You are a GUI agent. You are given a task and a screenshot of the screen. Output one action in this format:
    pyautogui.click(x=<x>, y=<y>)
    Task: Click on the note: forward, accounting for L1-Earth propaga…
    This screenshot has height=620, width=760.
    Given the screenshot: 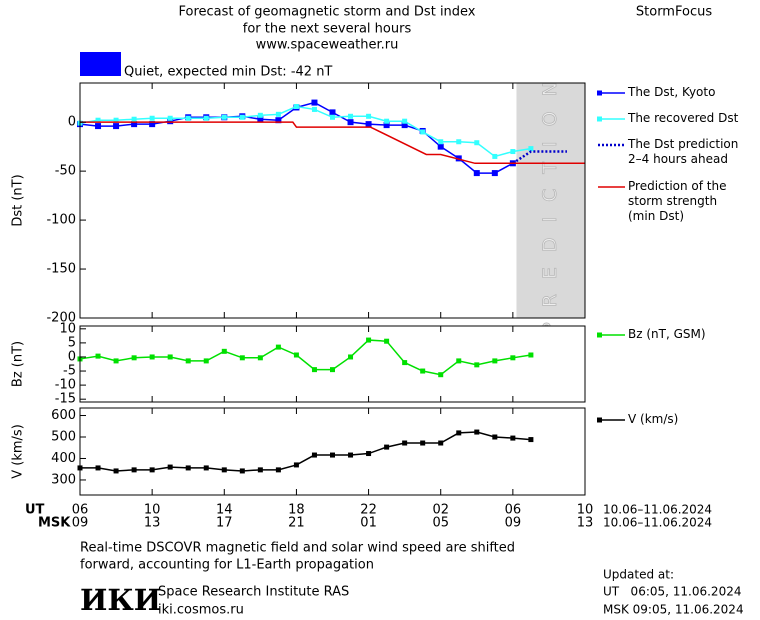 What is the action you would take?
    pyautogui.click(x=227, y=565)
    